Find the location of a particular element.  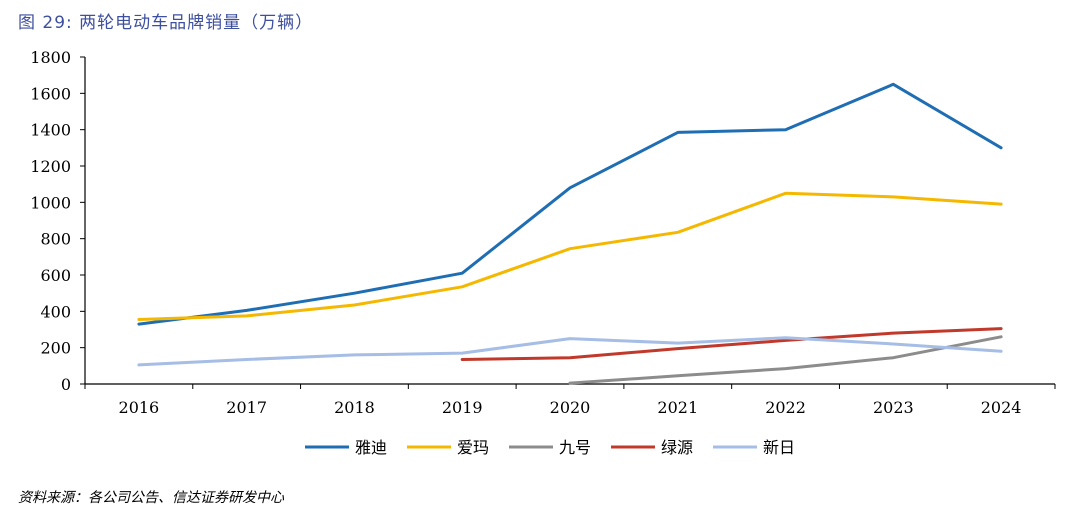

figure-title: 图 29: 两轮电动车品牌销量（万辆） is located at coordinates (166, 23).